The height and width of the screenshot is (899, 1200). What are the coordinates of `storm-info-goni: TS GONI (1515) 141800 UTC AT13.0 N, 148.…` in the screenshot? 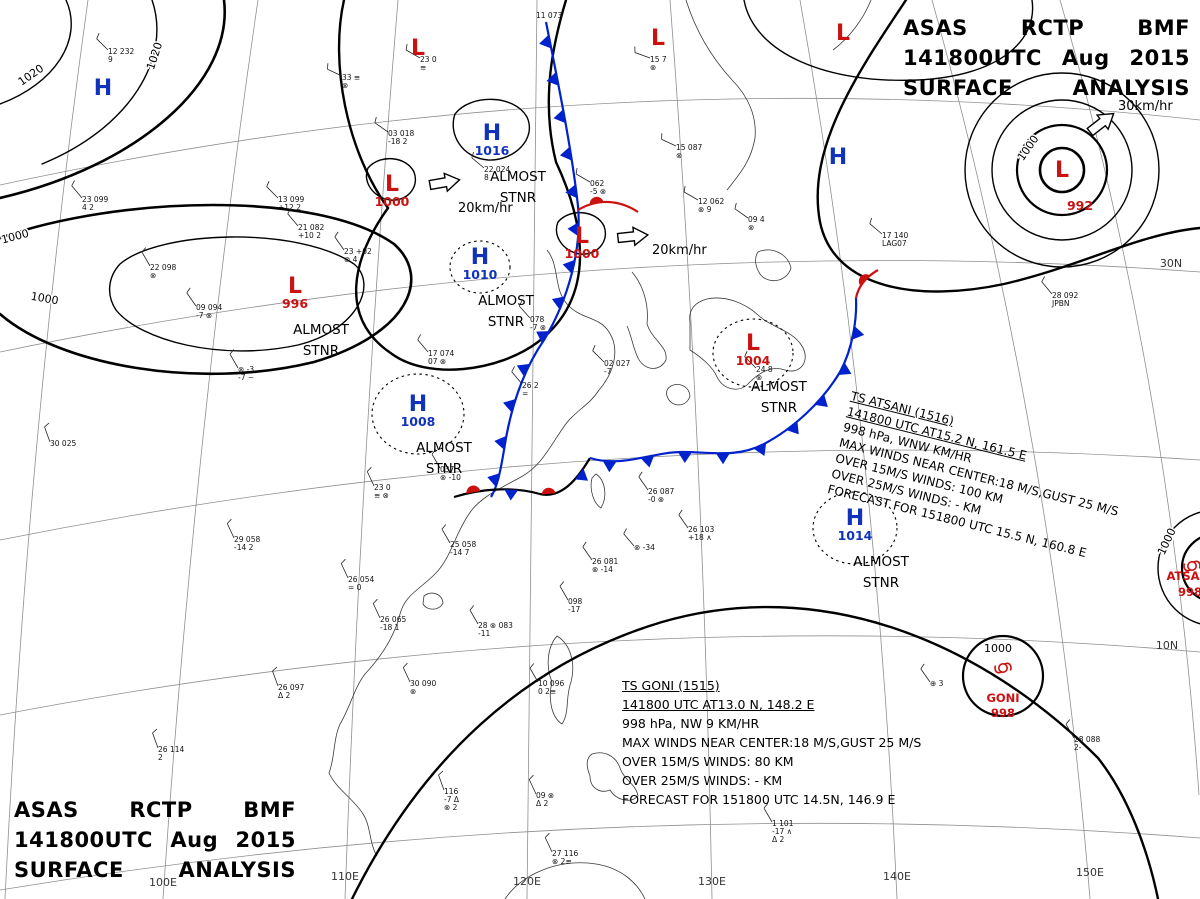 It's located at (771, 742).